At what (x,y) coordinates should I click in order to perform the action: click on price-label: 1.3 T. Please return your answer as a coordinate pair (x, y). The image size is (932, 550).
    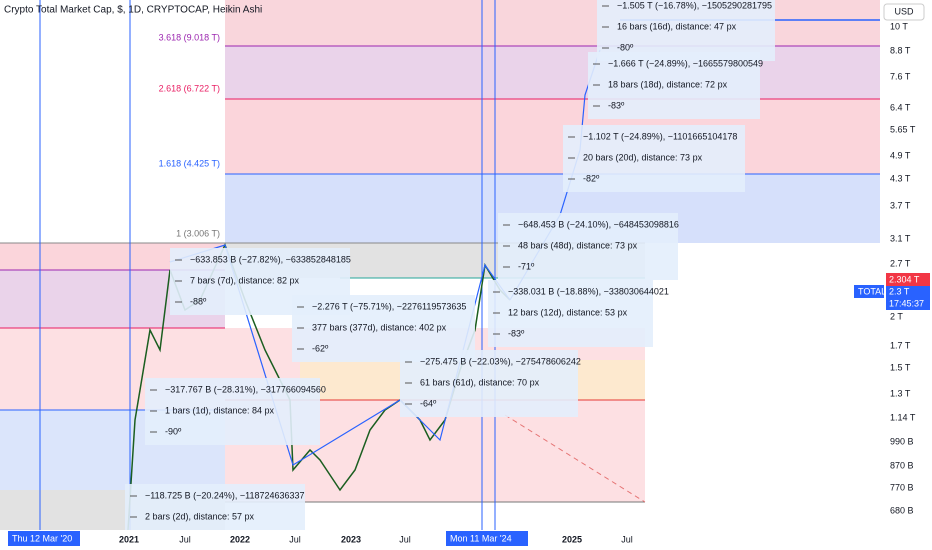
    Looking at the image, I should click on (900, 393).